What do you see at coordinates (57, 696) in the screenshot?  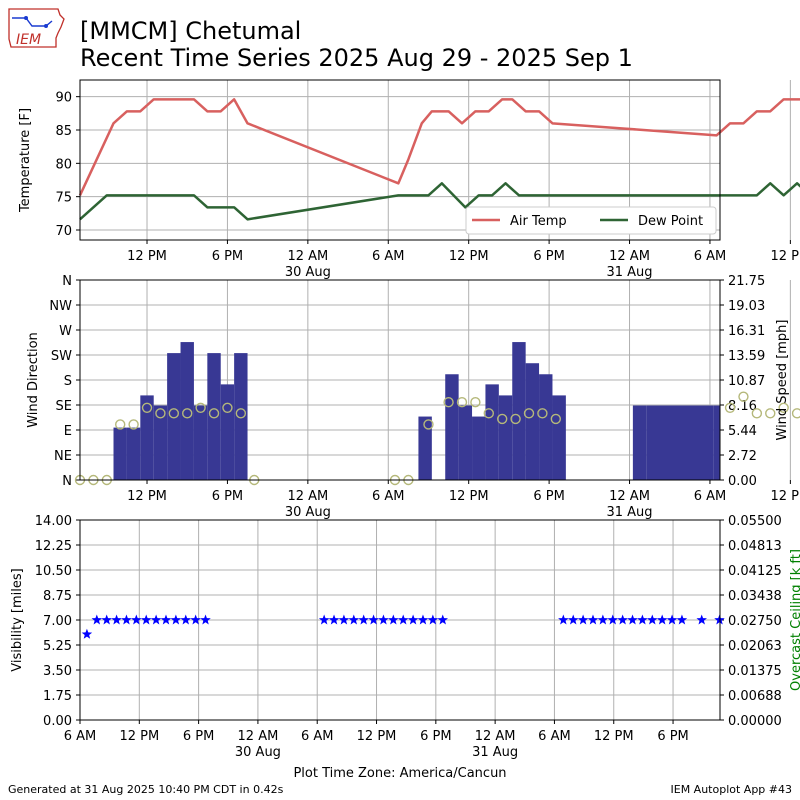 I see `visibility-tick-label: 1.75` at bounding box center [57, 696].